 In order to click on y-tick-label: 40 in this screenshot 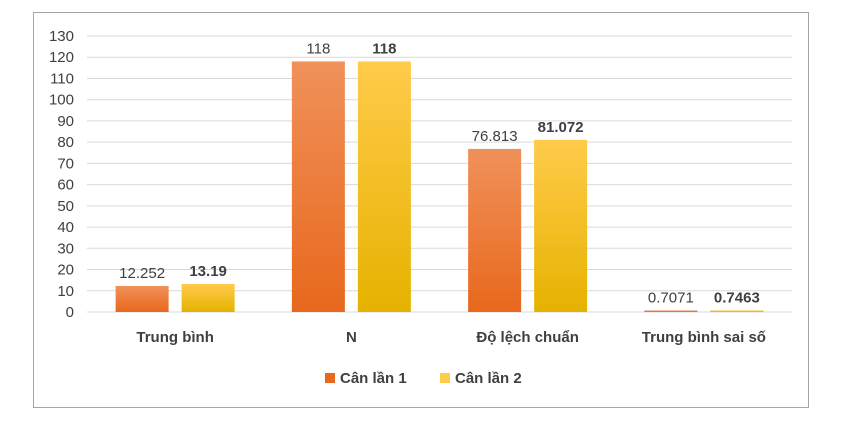, I will do `click(65, 227)`.